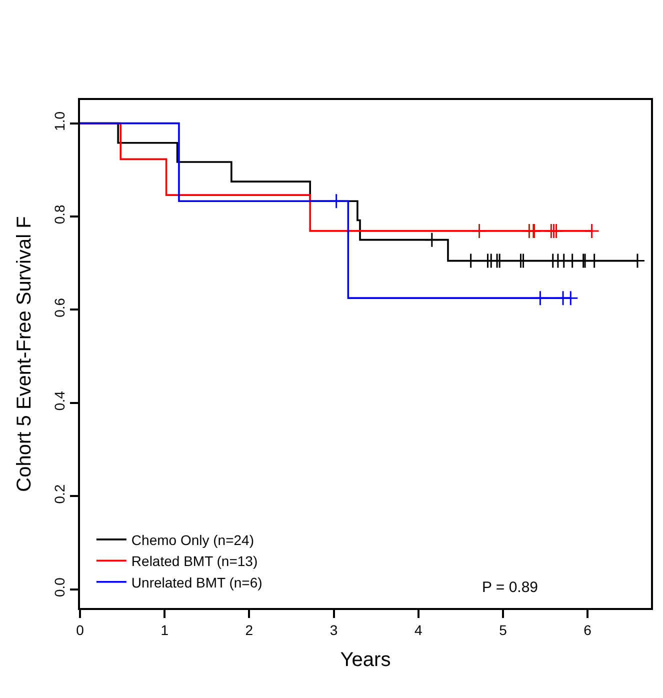 The width and height of the screenshot is (663, 698). I want to click on x-tick-label: 6, so click(588, 630).